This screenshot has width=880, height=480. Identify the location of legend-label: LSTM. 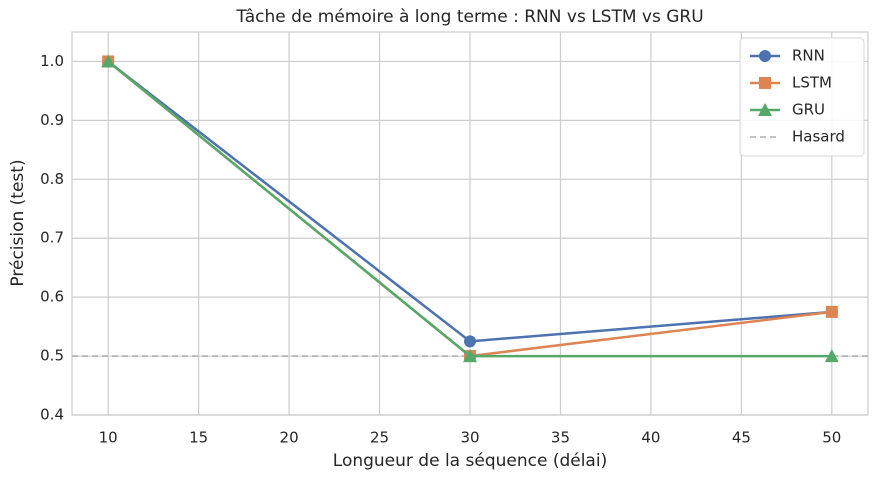
(812, 83).